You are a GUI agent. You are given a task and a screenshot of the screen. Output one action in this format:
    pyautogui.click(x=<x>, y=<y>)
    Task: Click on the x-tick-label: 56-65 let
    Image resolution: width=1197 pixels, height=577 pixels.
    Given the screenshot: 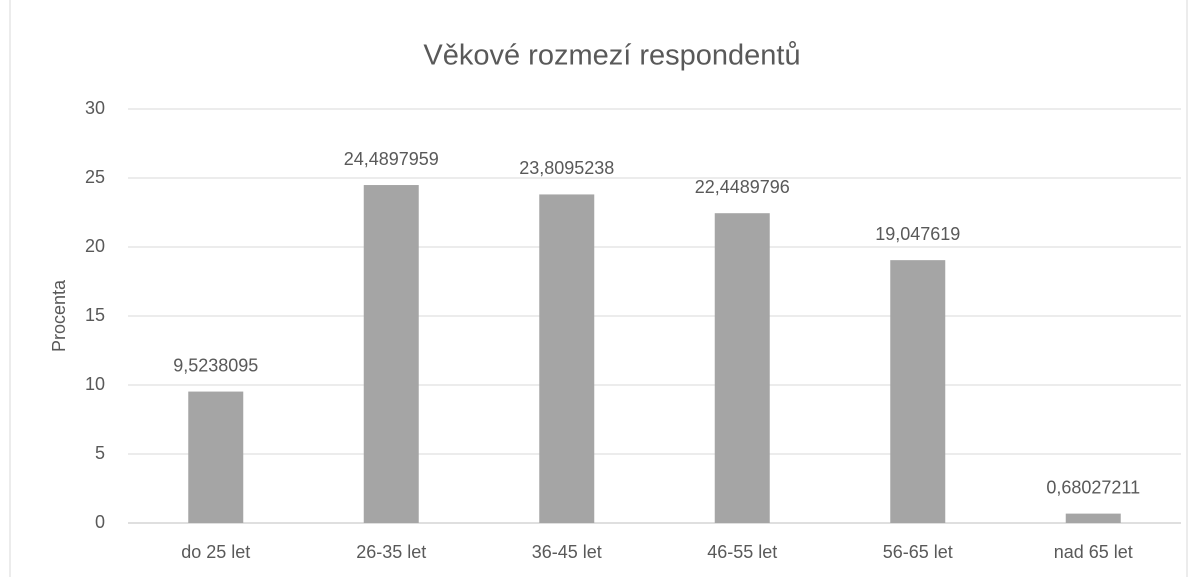 What is the action you would take?
    pyautogui.click(x=918, y=552)
    